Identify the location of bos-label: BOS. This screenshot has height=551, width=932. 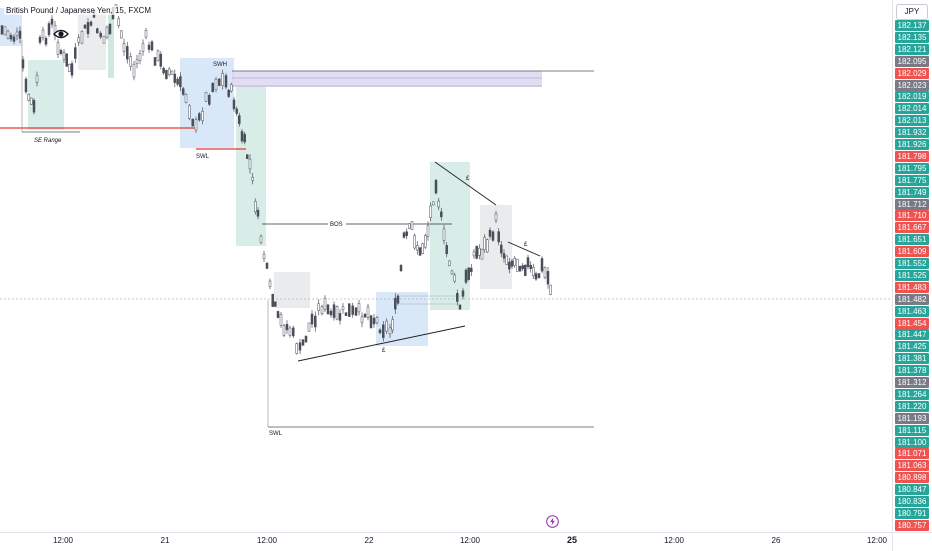
(336, 225).